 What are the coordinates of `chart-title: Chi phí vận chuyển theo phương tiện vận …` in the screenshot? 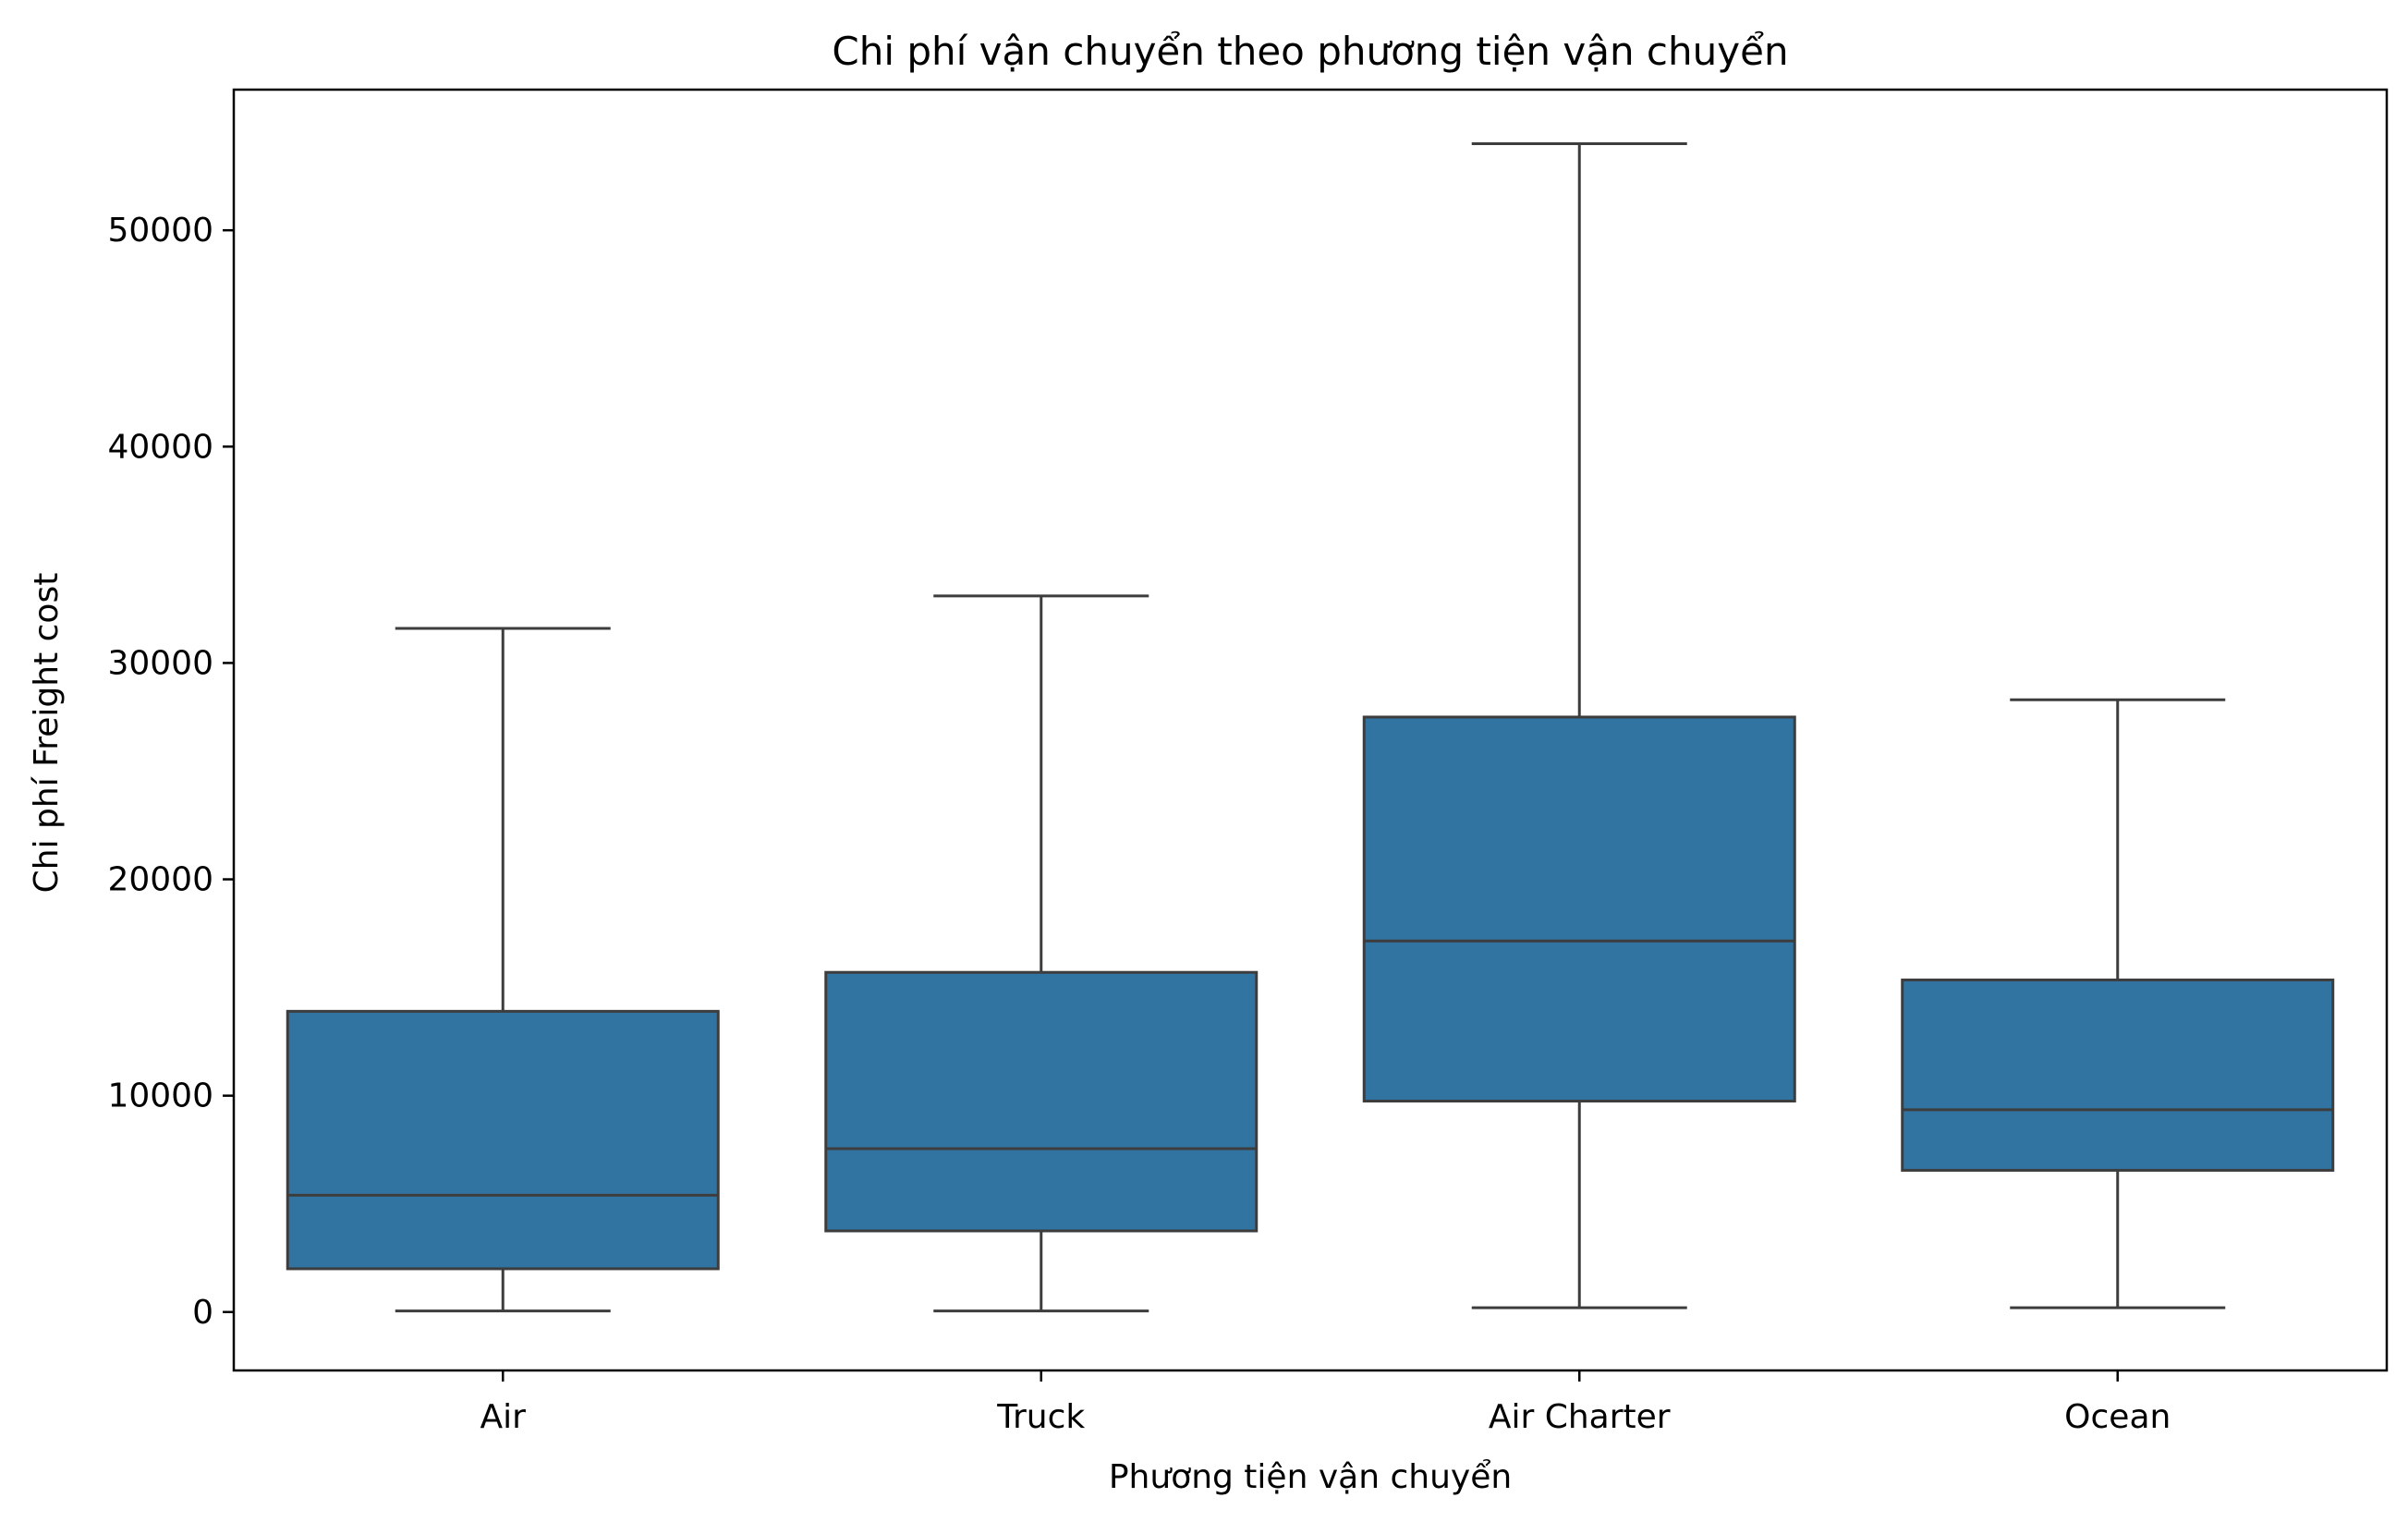 It's located at (1310, 51).